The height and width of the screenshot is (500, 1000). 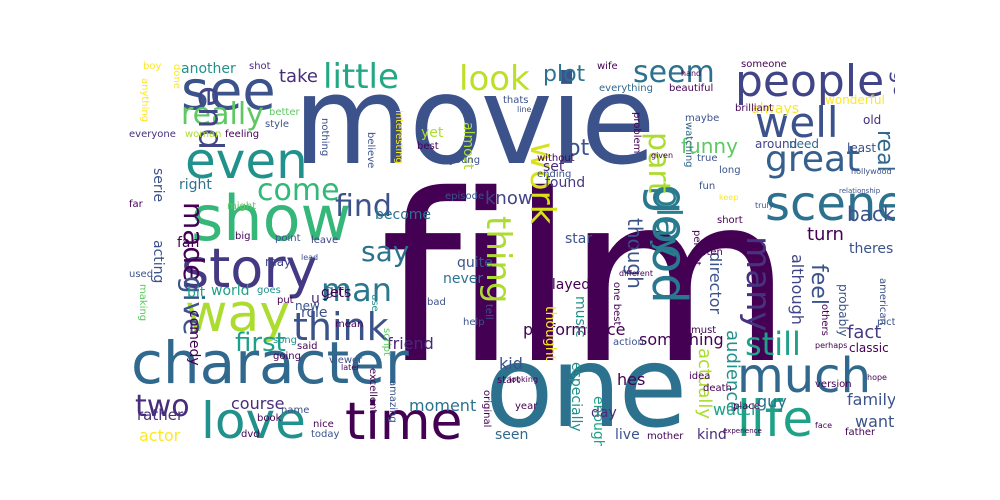 What do you see at coordinates (668, 222) in the screenshot?
I see `word-play: play` at bounding box center [668, 222].